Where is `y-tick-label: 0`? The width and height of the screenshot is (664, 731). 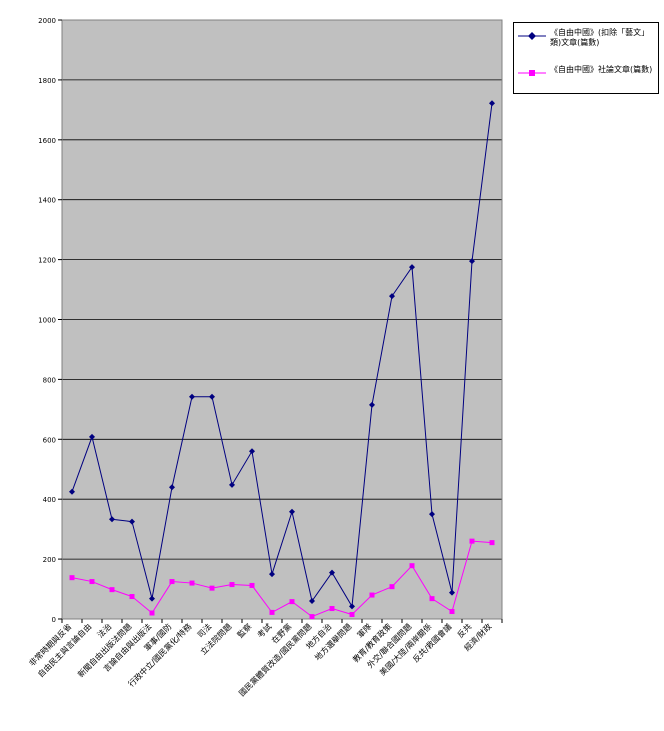
y-tick-label: 0 is located at coordinates (54, 620).